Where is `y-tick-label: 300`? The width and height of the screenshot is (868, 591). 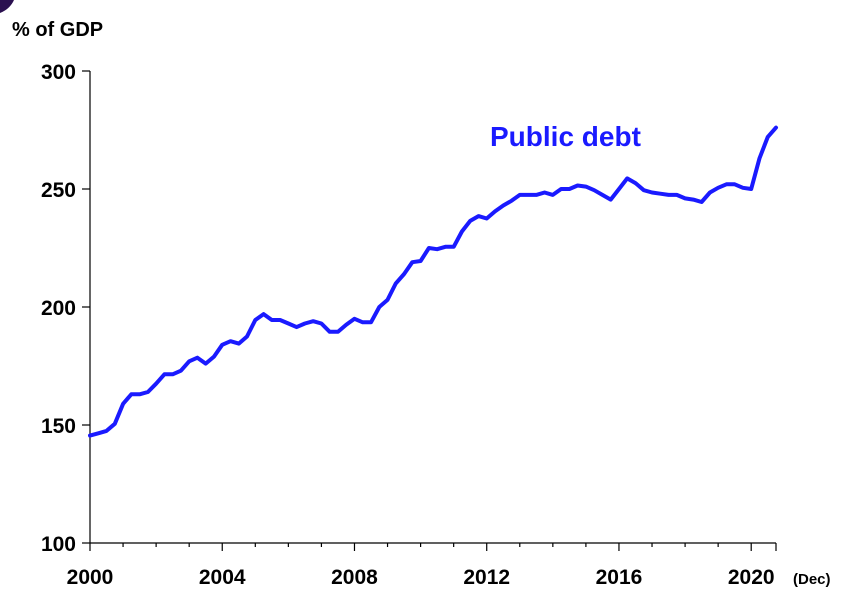
y-tick-label: 300 is located at coordinates (58, 72).